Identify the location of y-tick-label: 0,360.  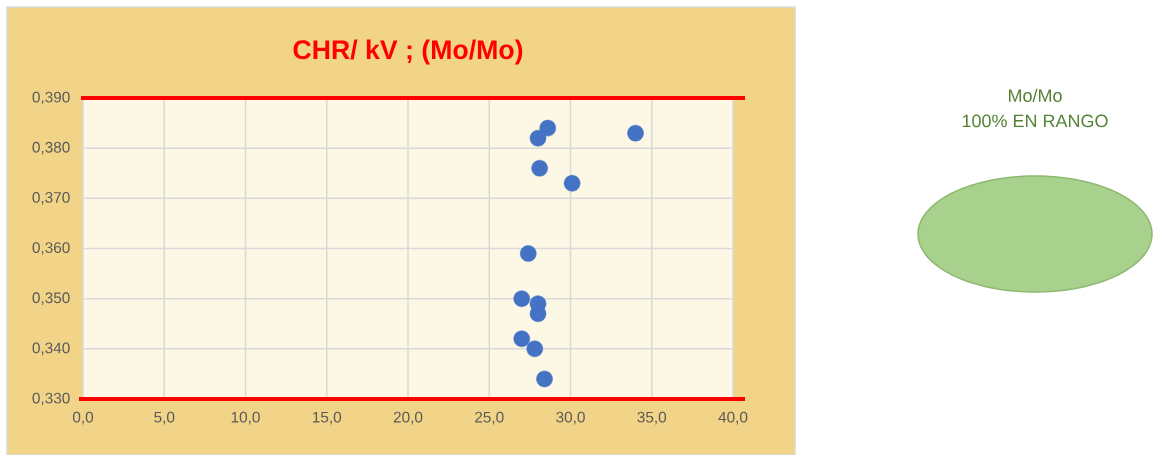
(51, 248).